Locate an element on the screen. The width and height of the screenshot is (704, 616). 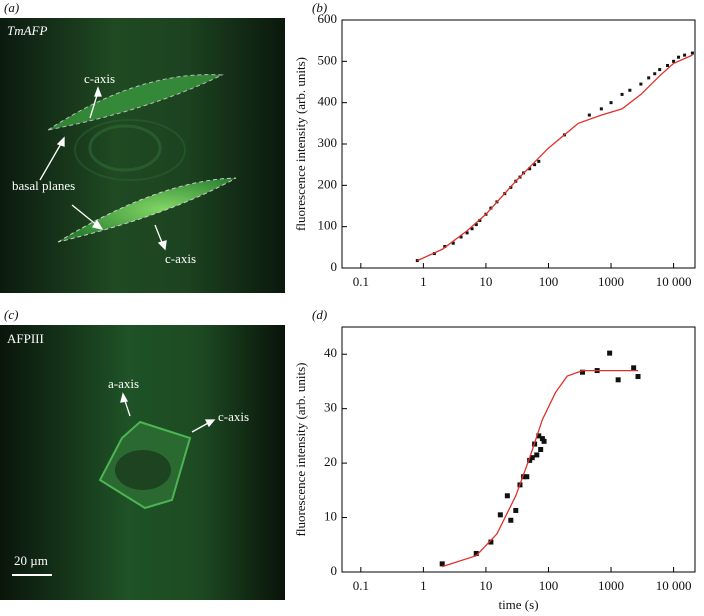
panel-label: (b) is located at coordinates (319, 7).